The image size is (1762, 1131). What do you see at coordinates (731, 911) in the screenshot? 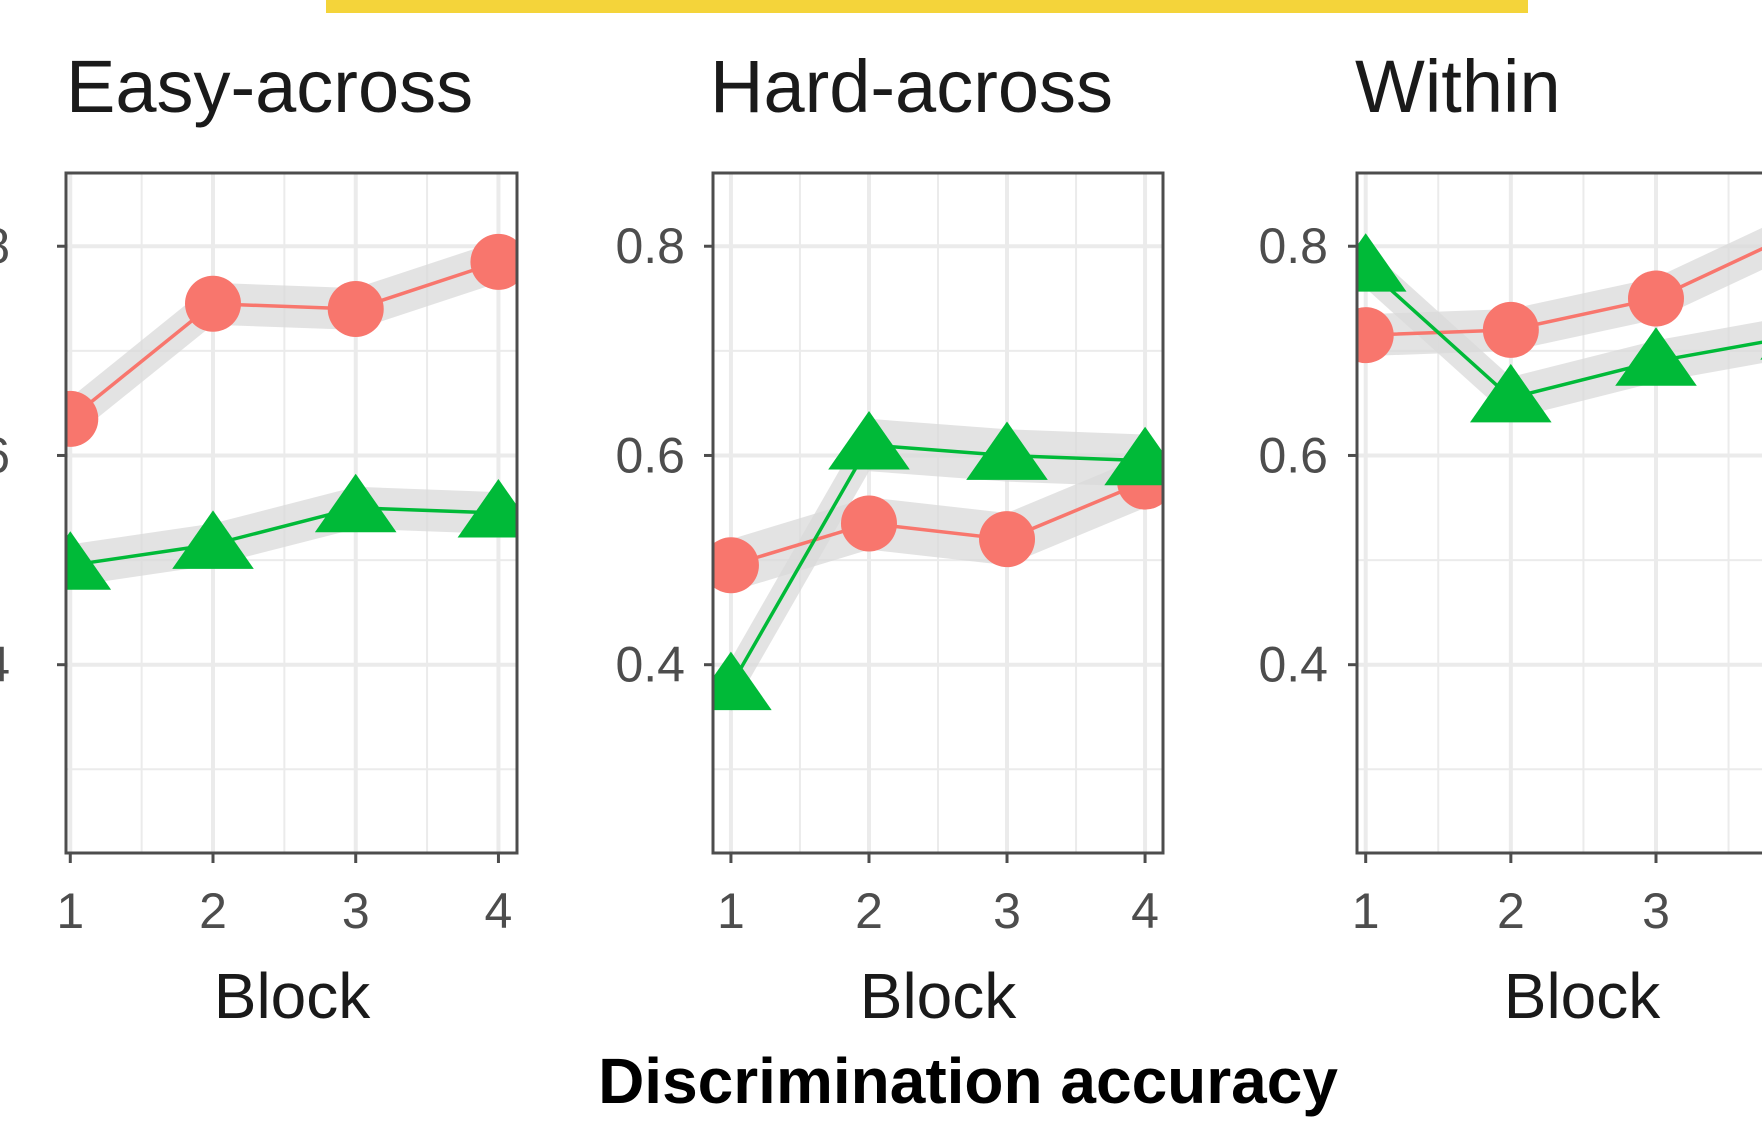
I see `hard-across-x-tick-label: 1` at bounding box center [731, 911].